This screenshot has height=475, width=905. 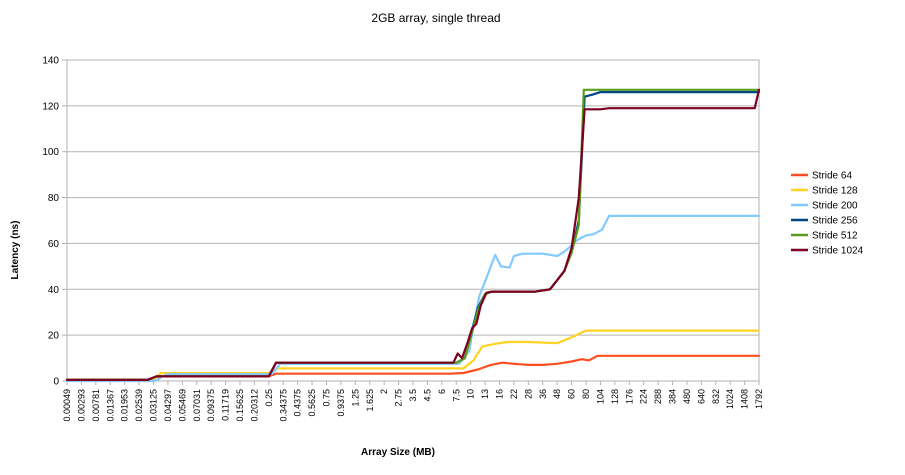 What do you see at coordinates (283, 405) in the screenshot?
I see `x-tick-label: 0.34375` at bounding box center [283, 405].